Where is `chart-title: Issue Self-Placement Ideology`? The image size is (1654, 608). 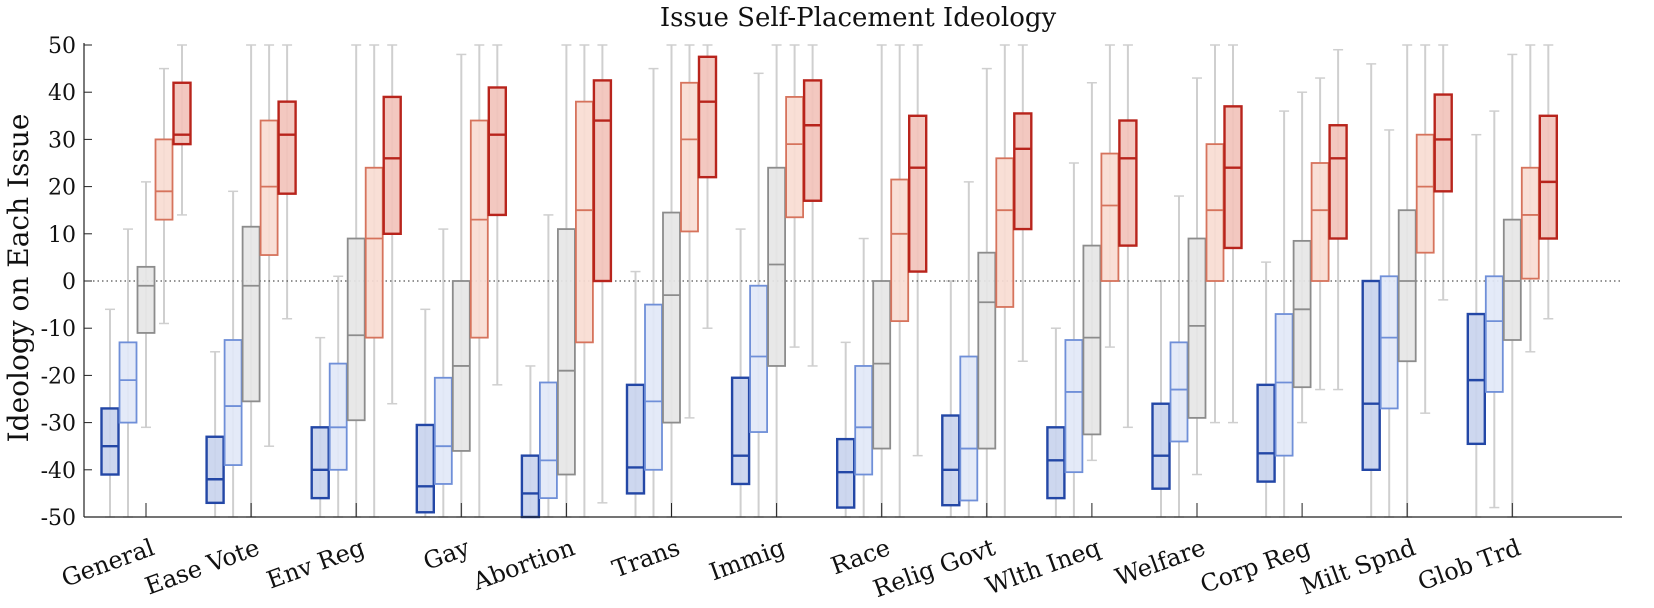 chart-title: Issue Self-Placement Ideology is located at coordinates (858, 18).